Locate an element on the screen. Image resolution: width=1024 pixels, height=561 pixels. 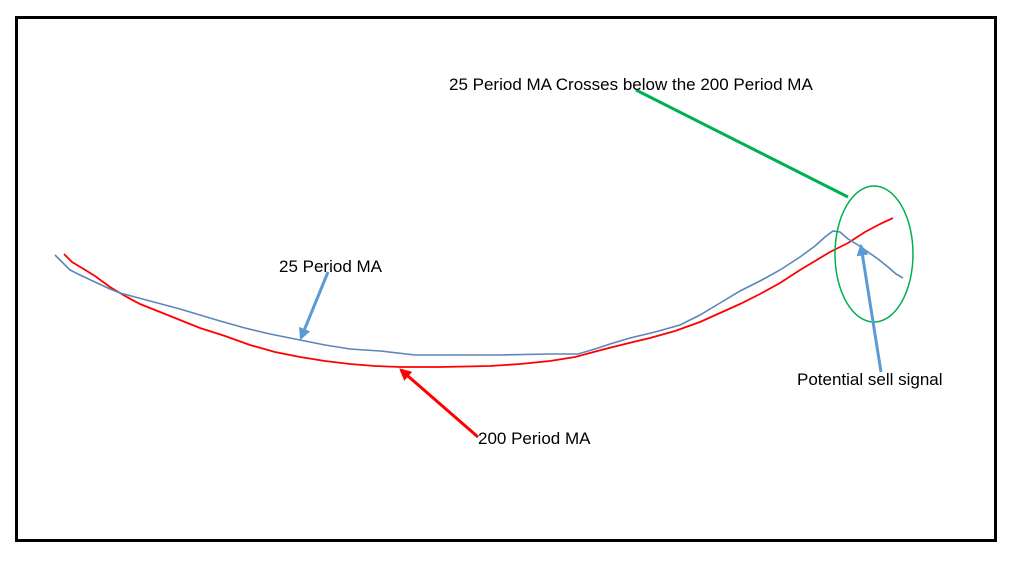
ma200-label: 200 Period MA is located at coordinates (534, 438).